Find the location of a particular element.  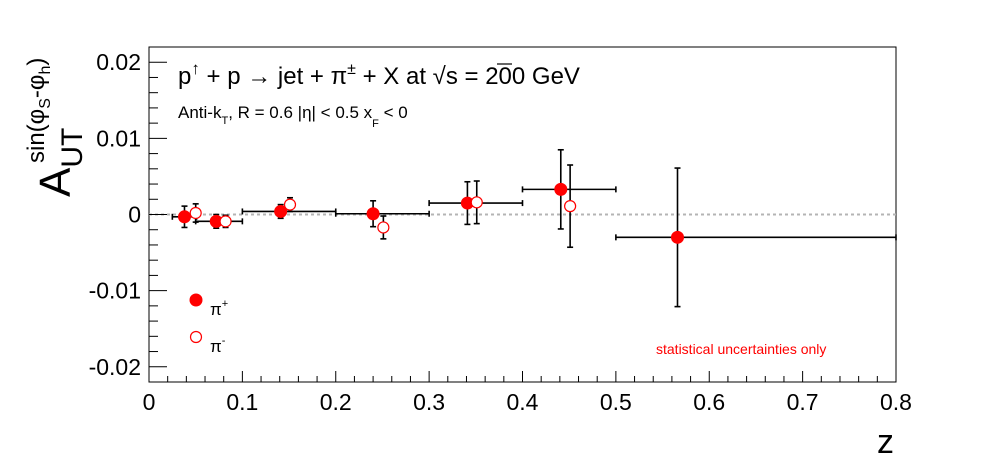

x-axis-title: z is located at coordinates (885, 442).